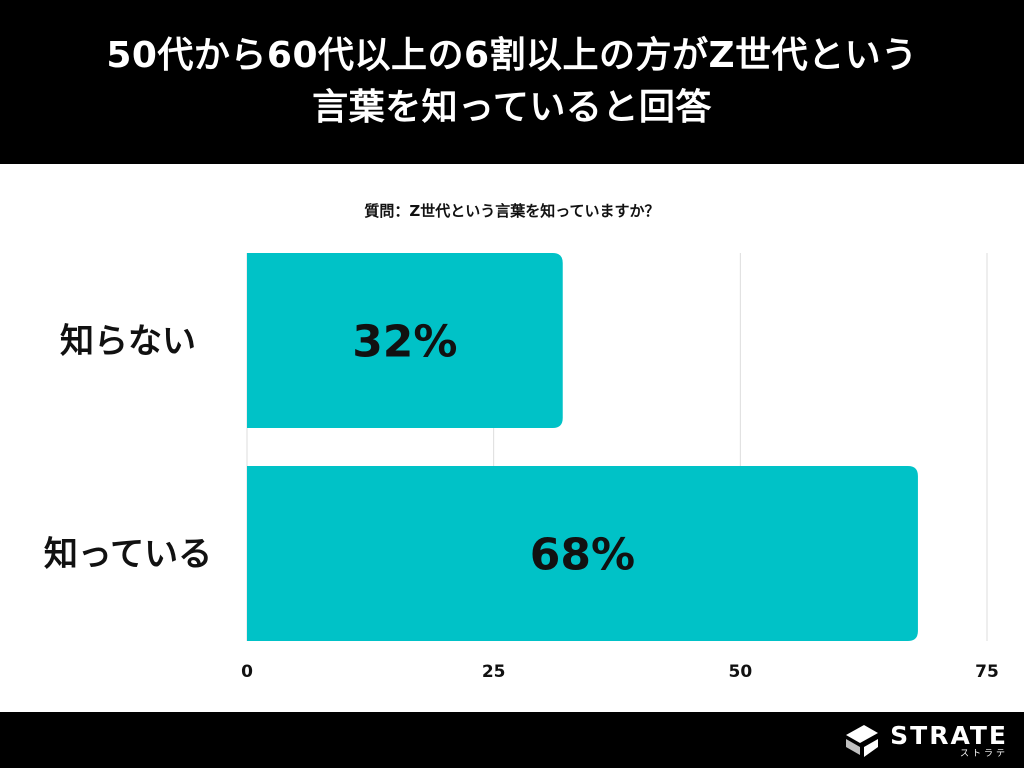 The width and height of the screenshot is (1024, 768). What do you see at coordinates (512, 211) in the screenshot?
I see `question-text: 質問：Z世代という言葉を知っていますか？` at bounding box center [512, 211].